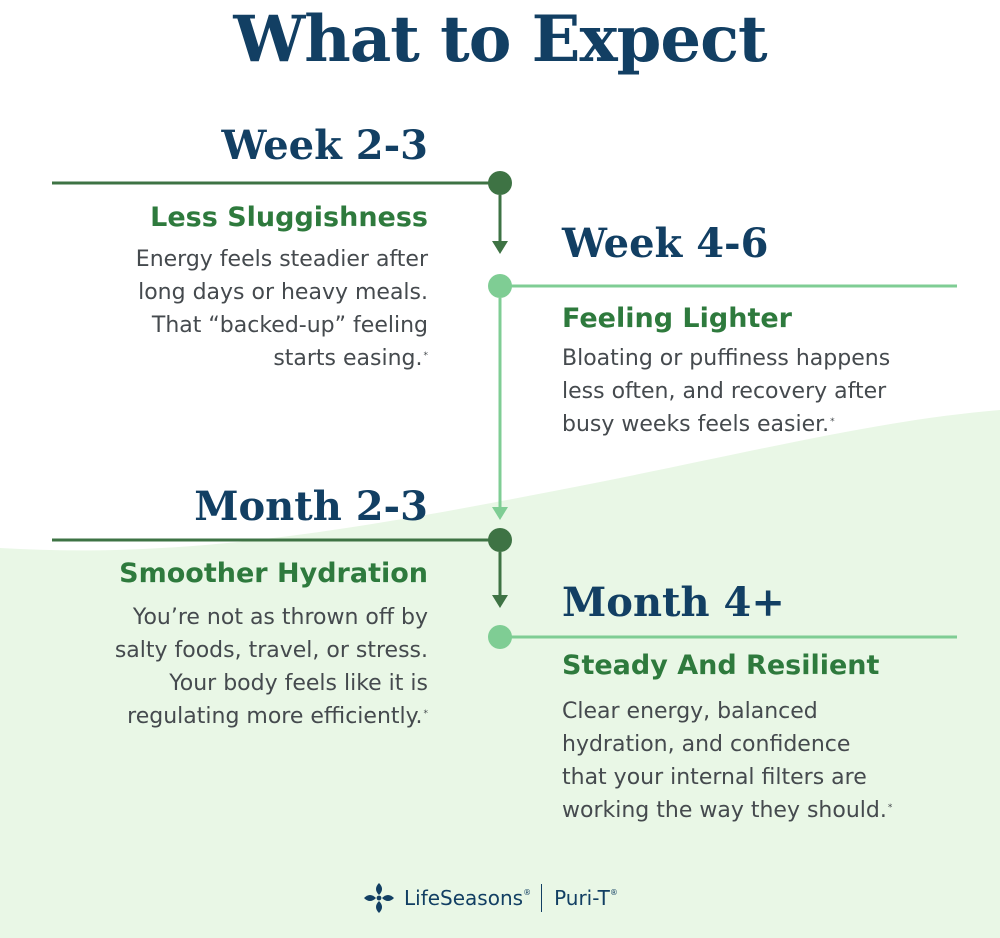  What do you see at coordinates (706, 744) in the screenshot?
I see `body-line: hydration, and confidence` at bounding box center [706, 744].